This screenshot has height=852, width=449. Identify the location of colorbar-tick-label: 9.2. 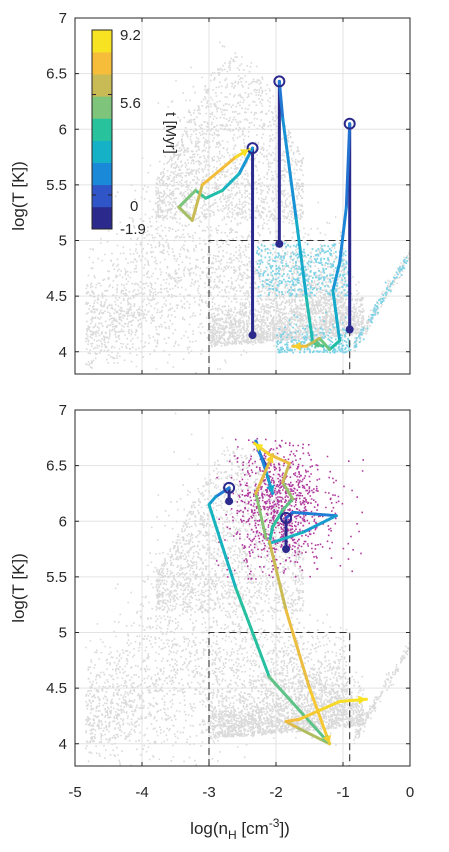
(130, 35).